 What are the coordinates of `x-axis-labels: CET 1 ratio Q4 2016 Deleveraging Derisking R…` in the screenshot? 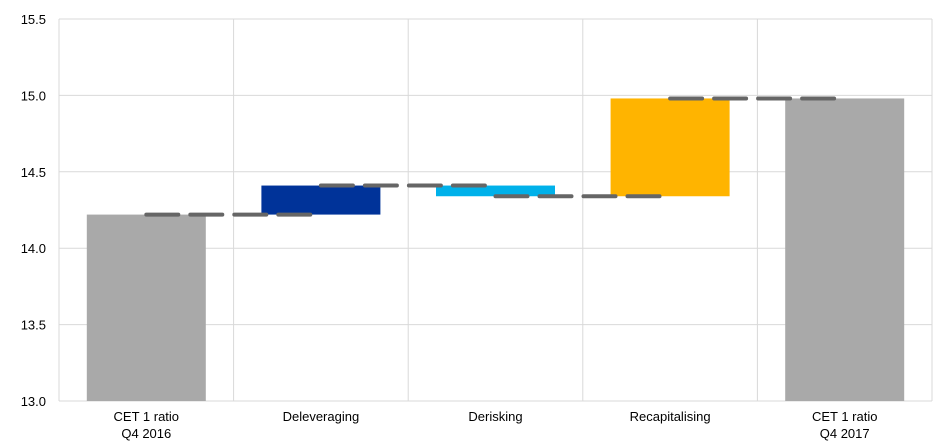 It's located at (496, 425).